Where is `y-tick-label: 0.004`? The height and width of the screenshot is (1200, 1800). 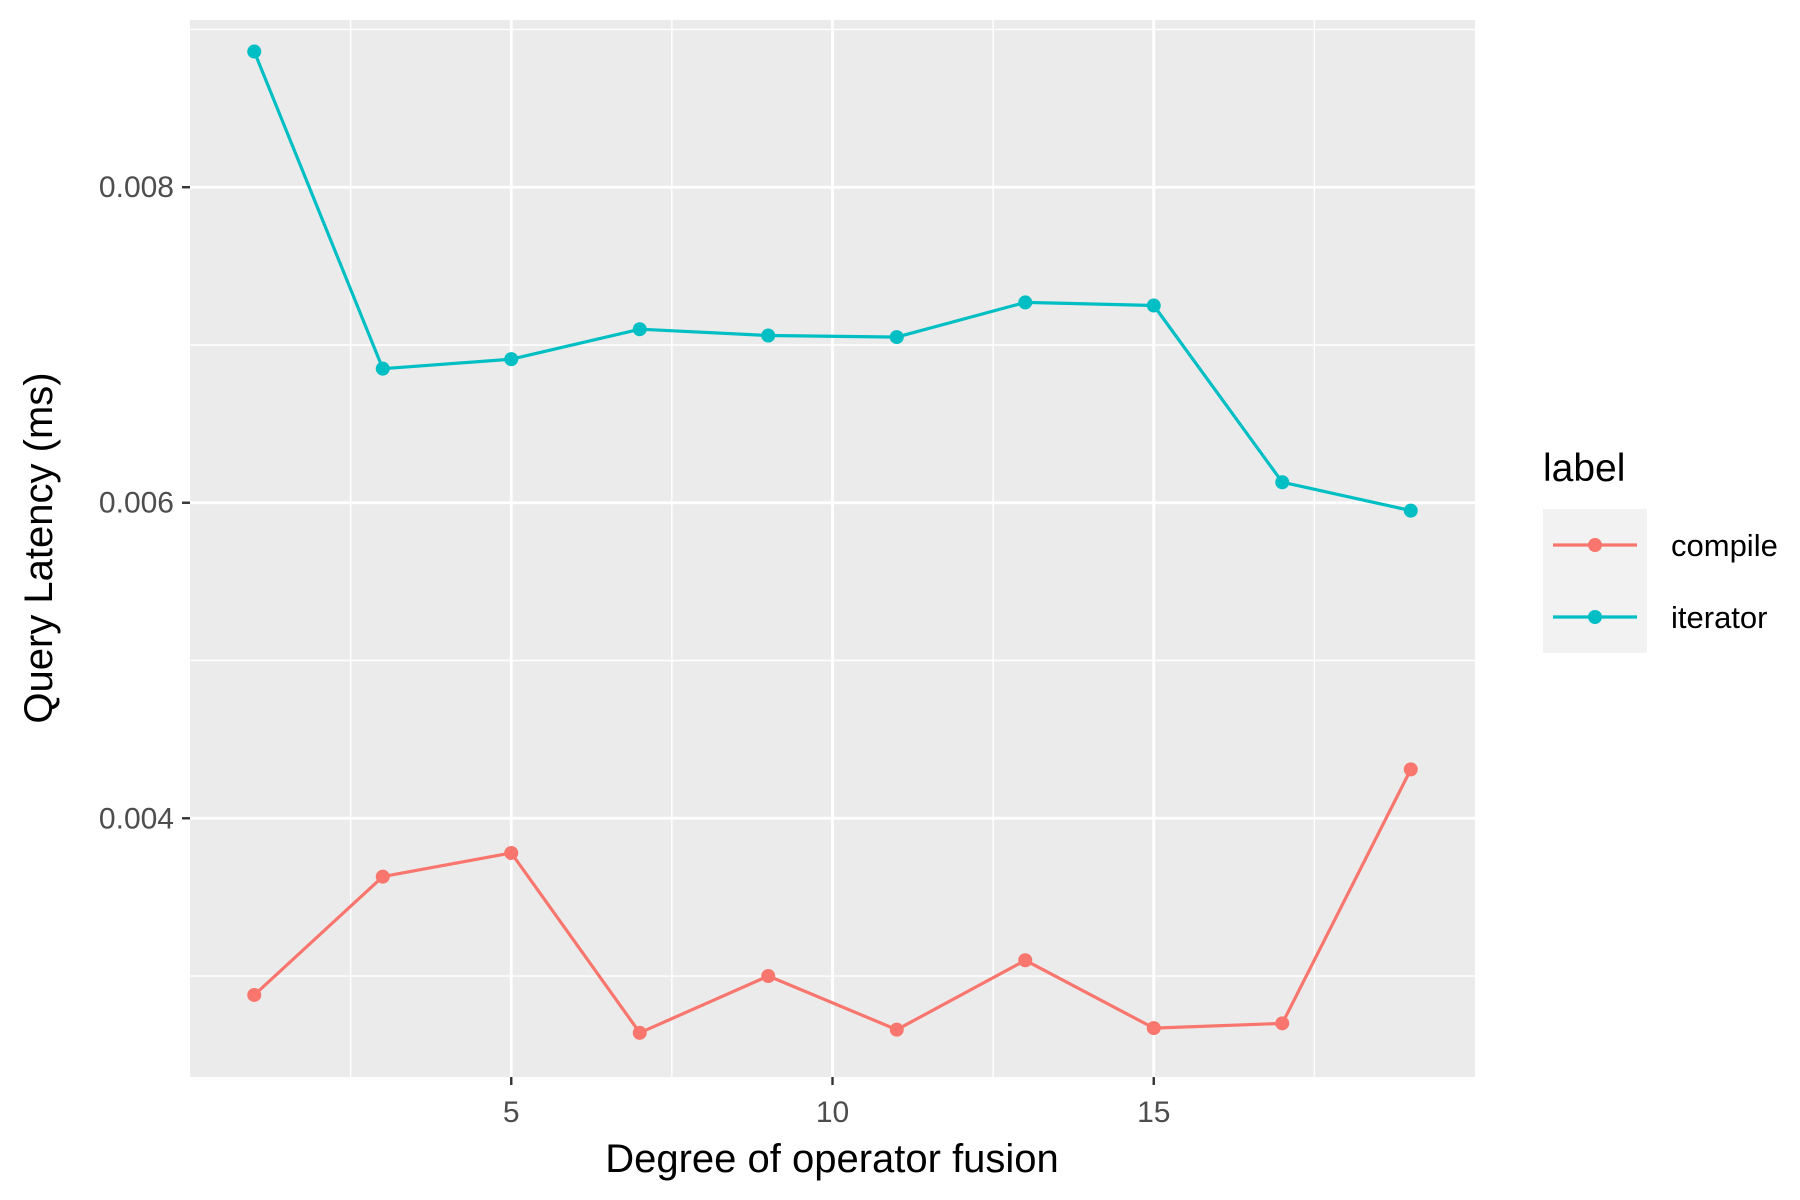
y-tick-label: 0.004 is located at coordinates (136, 818).